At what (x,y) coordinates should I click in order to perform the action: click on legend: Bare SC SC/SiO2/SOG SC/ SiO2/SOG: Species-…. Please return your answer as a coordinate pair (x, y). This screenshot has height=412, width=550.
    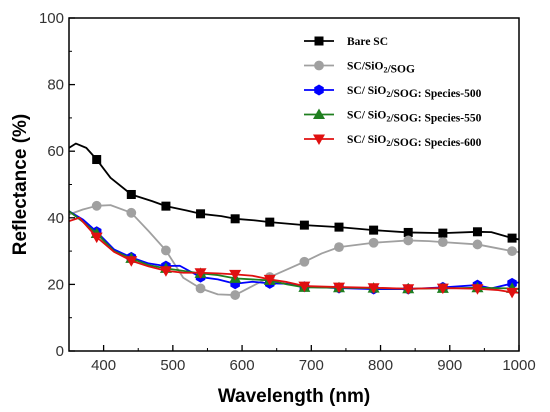
    Looking at the image, I should click on (393, 92).